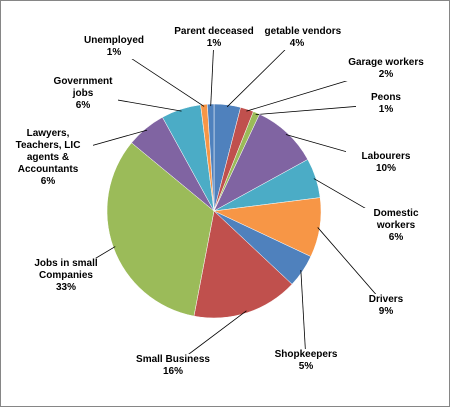  What do you see at coordinates (386, 311) in the screenshot?
I see `value-label: 9%` at bounding box center [386, 311].